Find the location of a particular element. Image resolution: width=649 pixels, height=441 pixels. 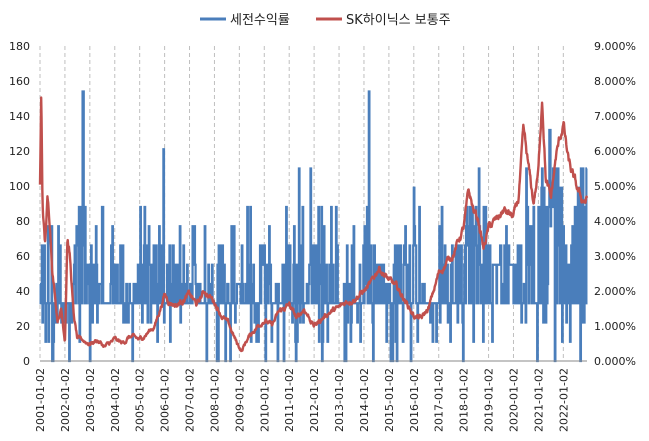

x-tick-15: 2016-01-02 is located at coordinates (414, 400).